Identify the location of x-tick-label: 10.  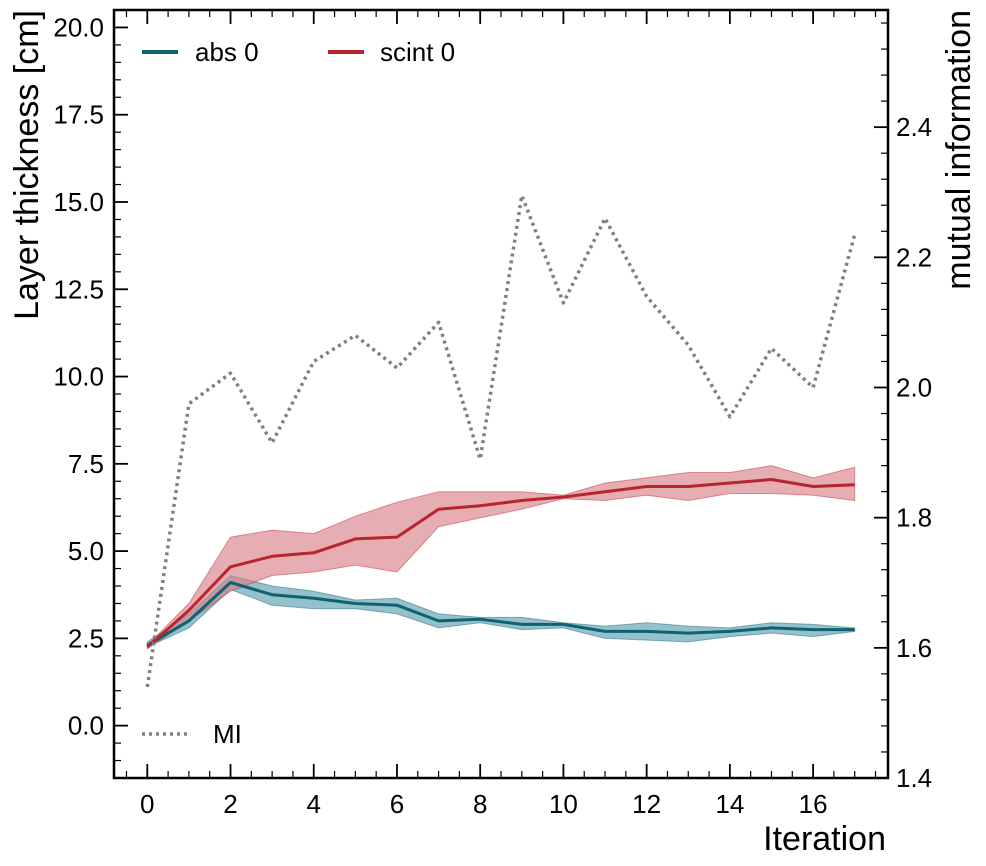
(563, 804).